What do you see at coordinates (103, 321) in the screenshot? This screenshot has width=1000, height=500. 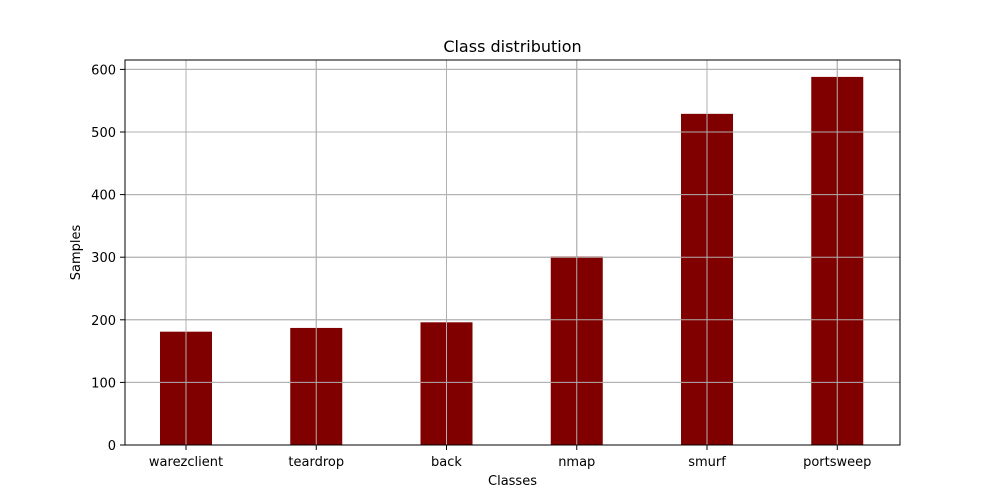 I see `y-tick-label: 200` at bounding box center [103, 321].